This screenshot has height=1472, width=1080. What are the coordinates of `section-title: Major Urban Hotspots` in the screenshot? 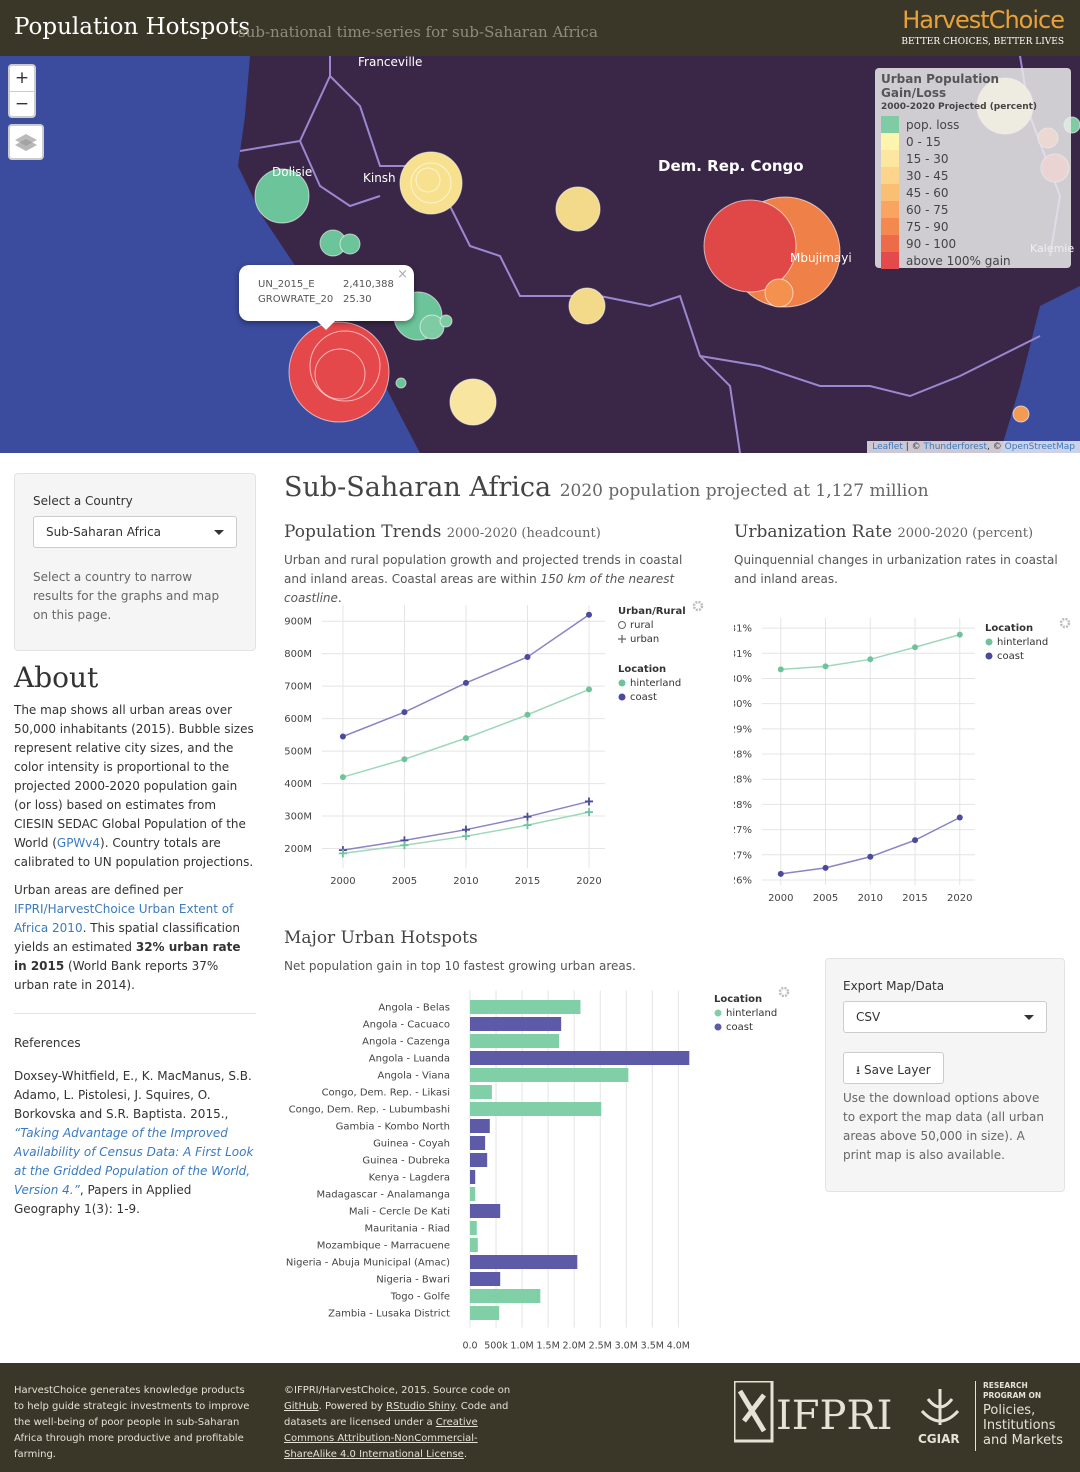 It's located at (381, 938).